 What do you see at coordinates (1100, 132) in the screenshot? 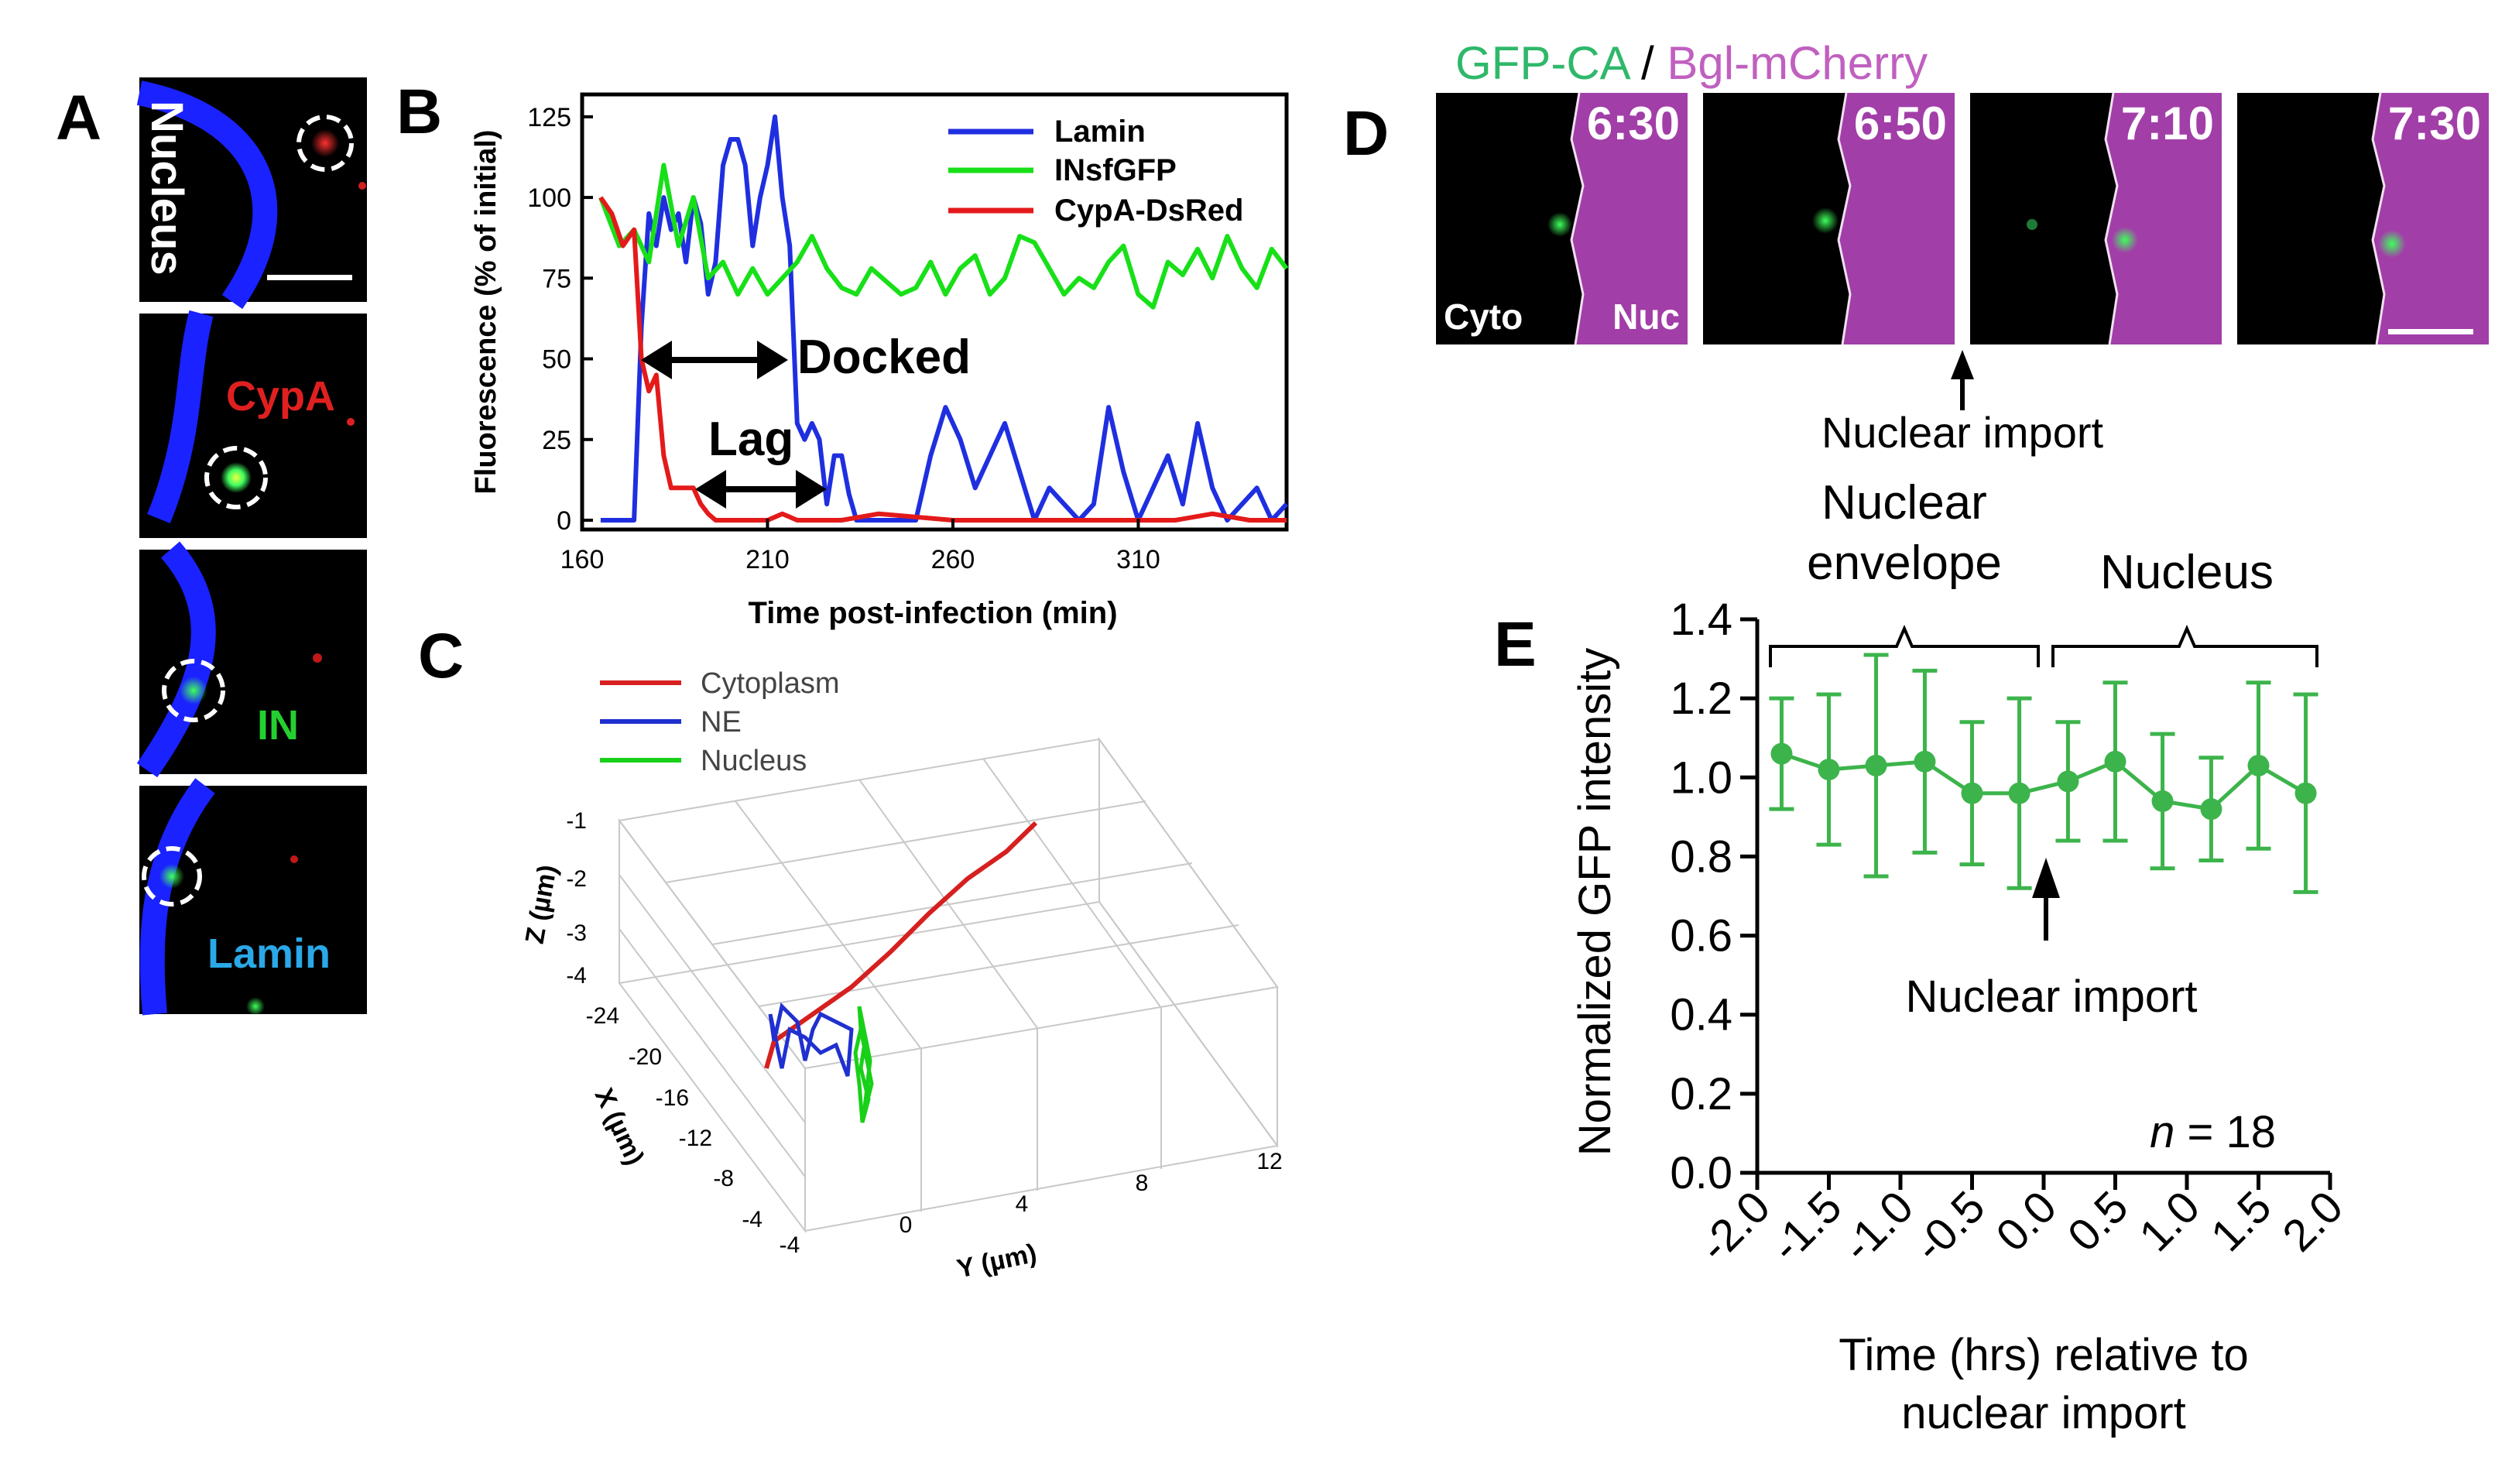
I see `legend-label-lamin: Lamin` at bounding box center [1100, 132].